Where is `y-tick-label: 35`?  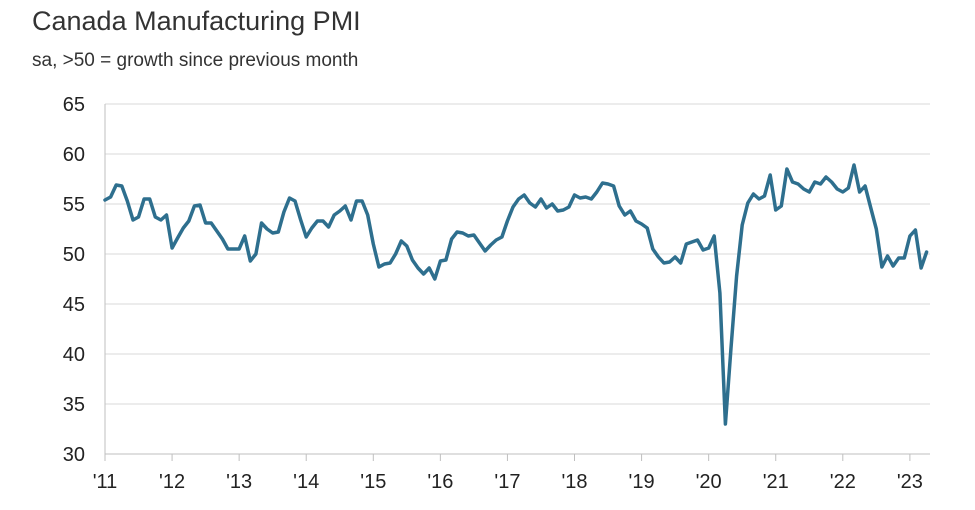
y-tick-label: 35 is located at coordinates (74, 405).